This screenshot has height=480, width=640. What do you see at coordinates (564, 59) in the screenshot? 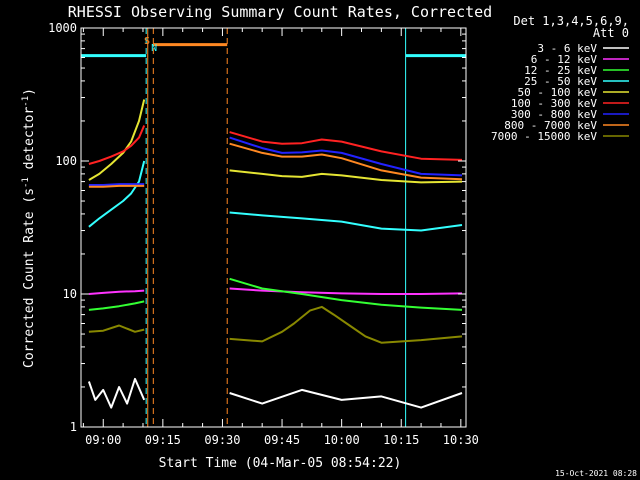
I see `legend-label-6-12-kev: 6 - 12 keV` at bounding box center [564, 59].